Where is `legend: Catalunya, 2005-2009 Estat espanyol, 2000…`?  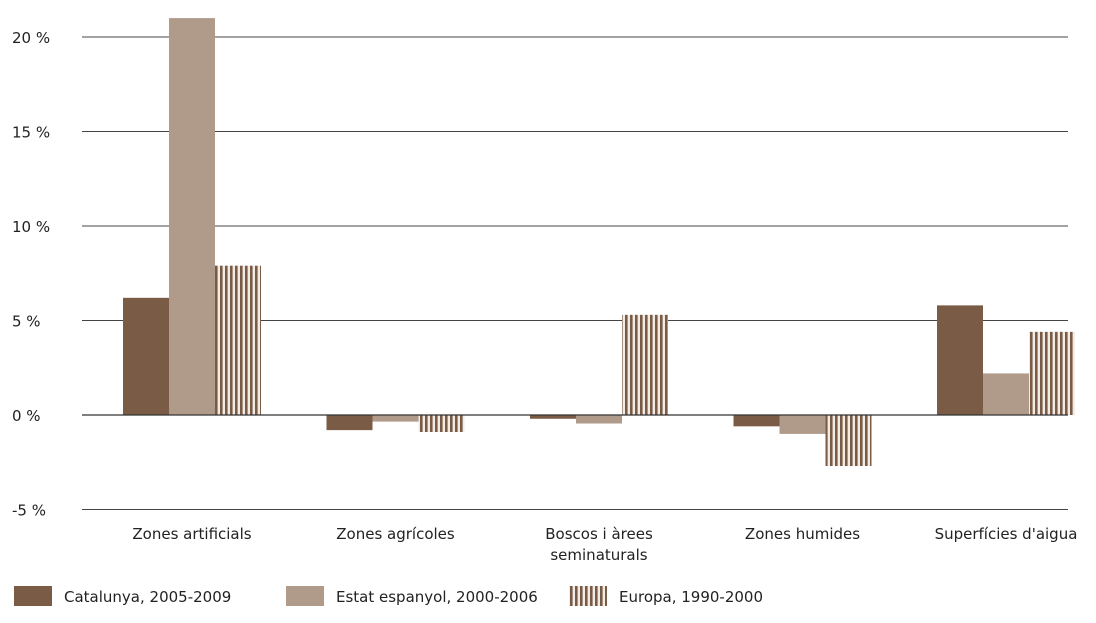 legend: Catalunya, 2005-2009 Estat espanyol, 2000… is located at coordinates (388, 596).